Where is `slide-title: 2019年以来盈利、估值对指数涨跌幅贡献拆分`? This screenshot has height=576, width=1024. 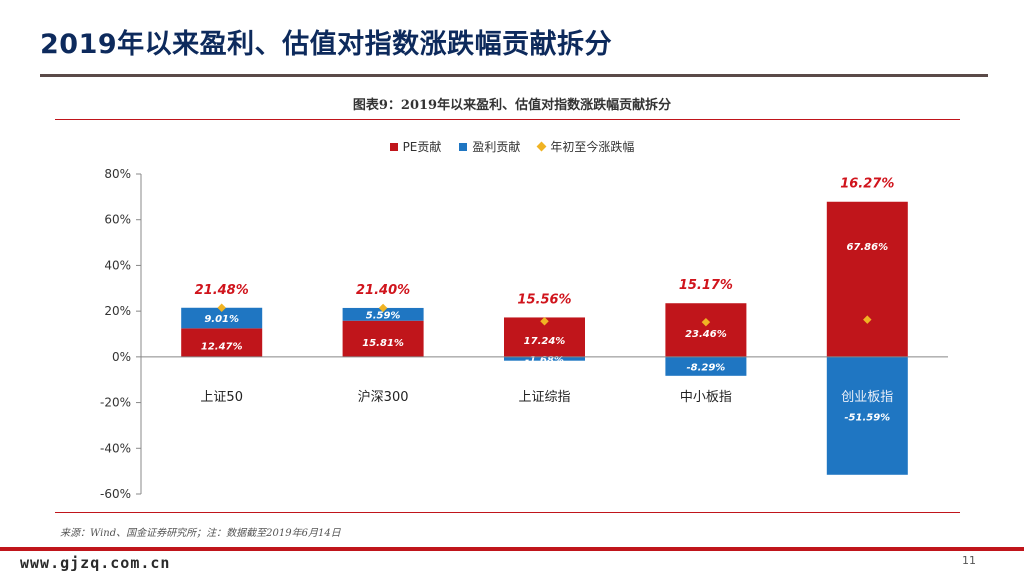 slide-title: 2019年以来盈利、估值对指数涨跌幅贡献拆分 is located at coordinates (326, 44).